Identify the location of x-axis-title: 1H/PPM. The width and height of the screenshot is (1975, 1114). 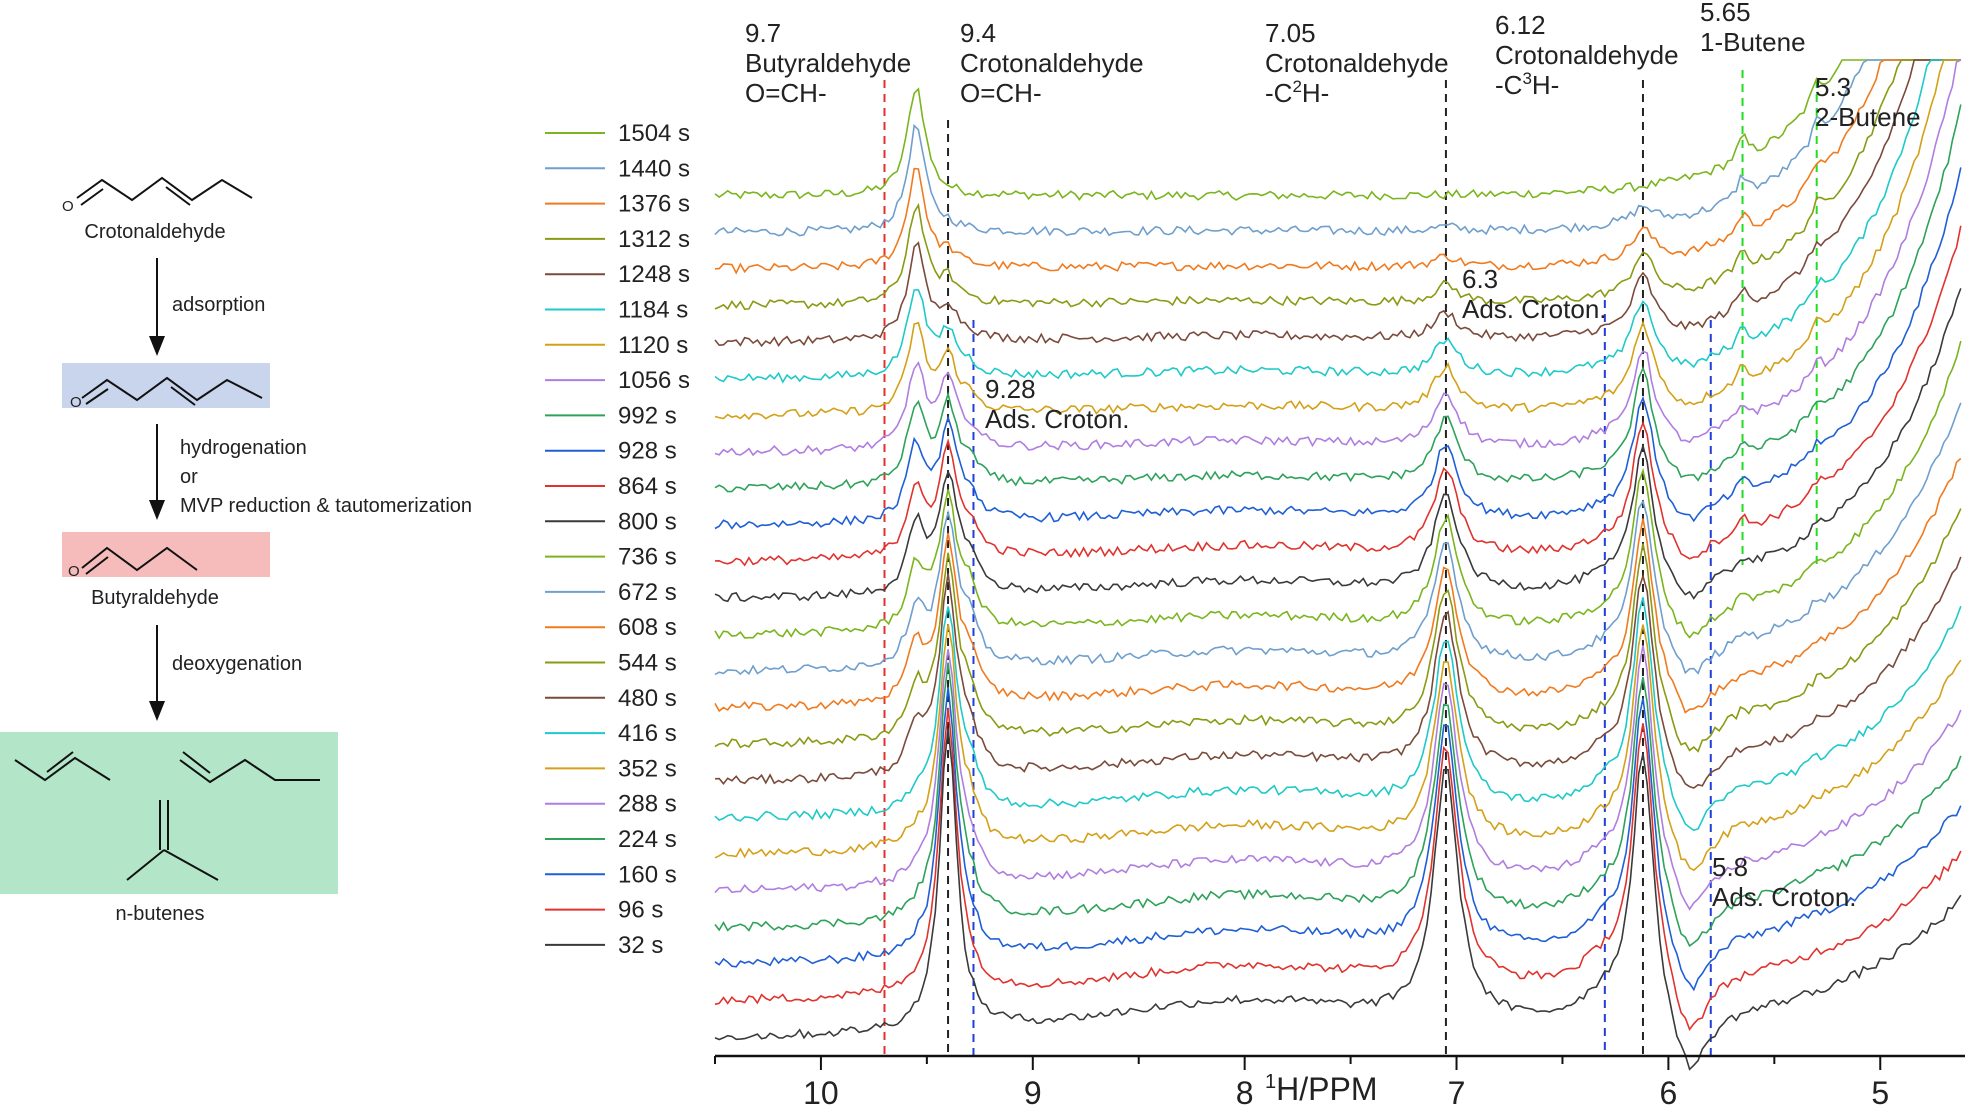
(1321, 1089).